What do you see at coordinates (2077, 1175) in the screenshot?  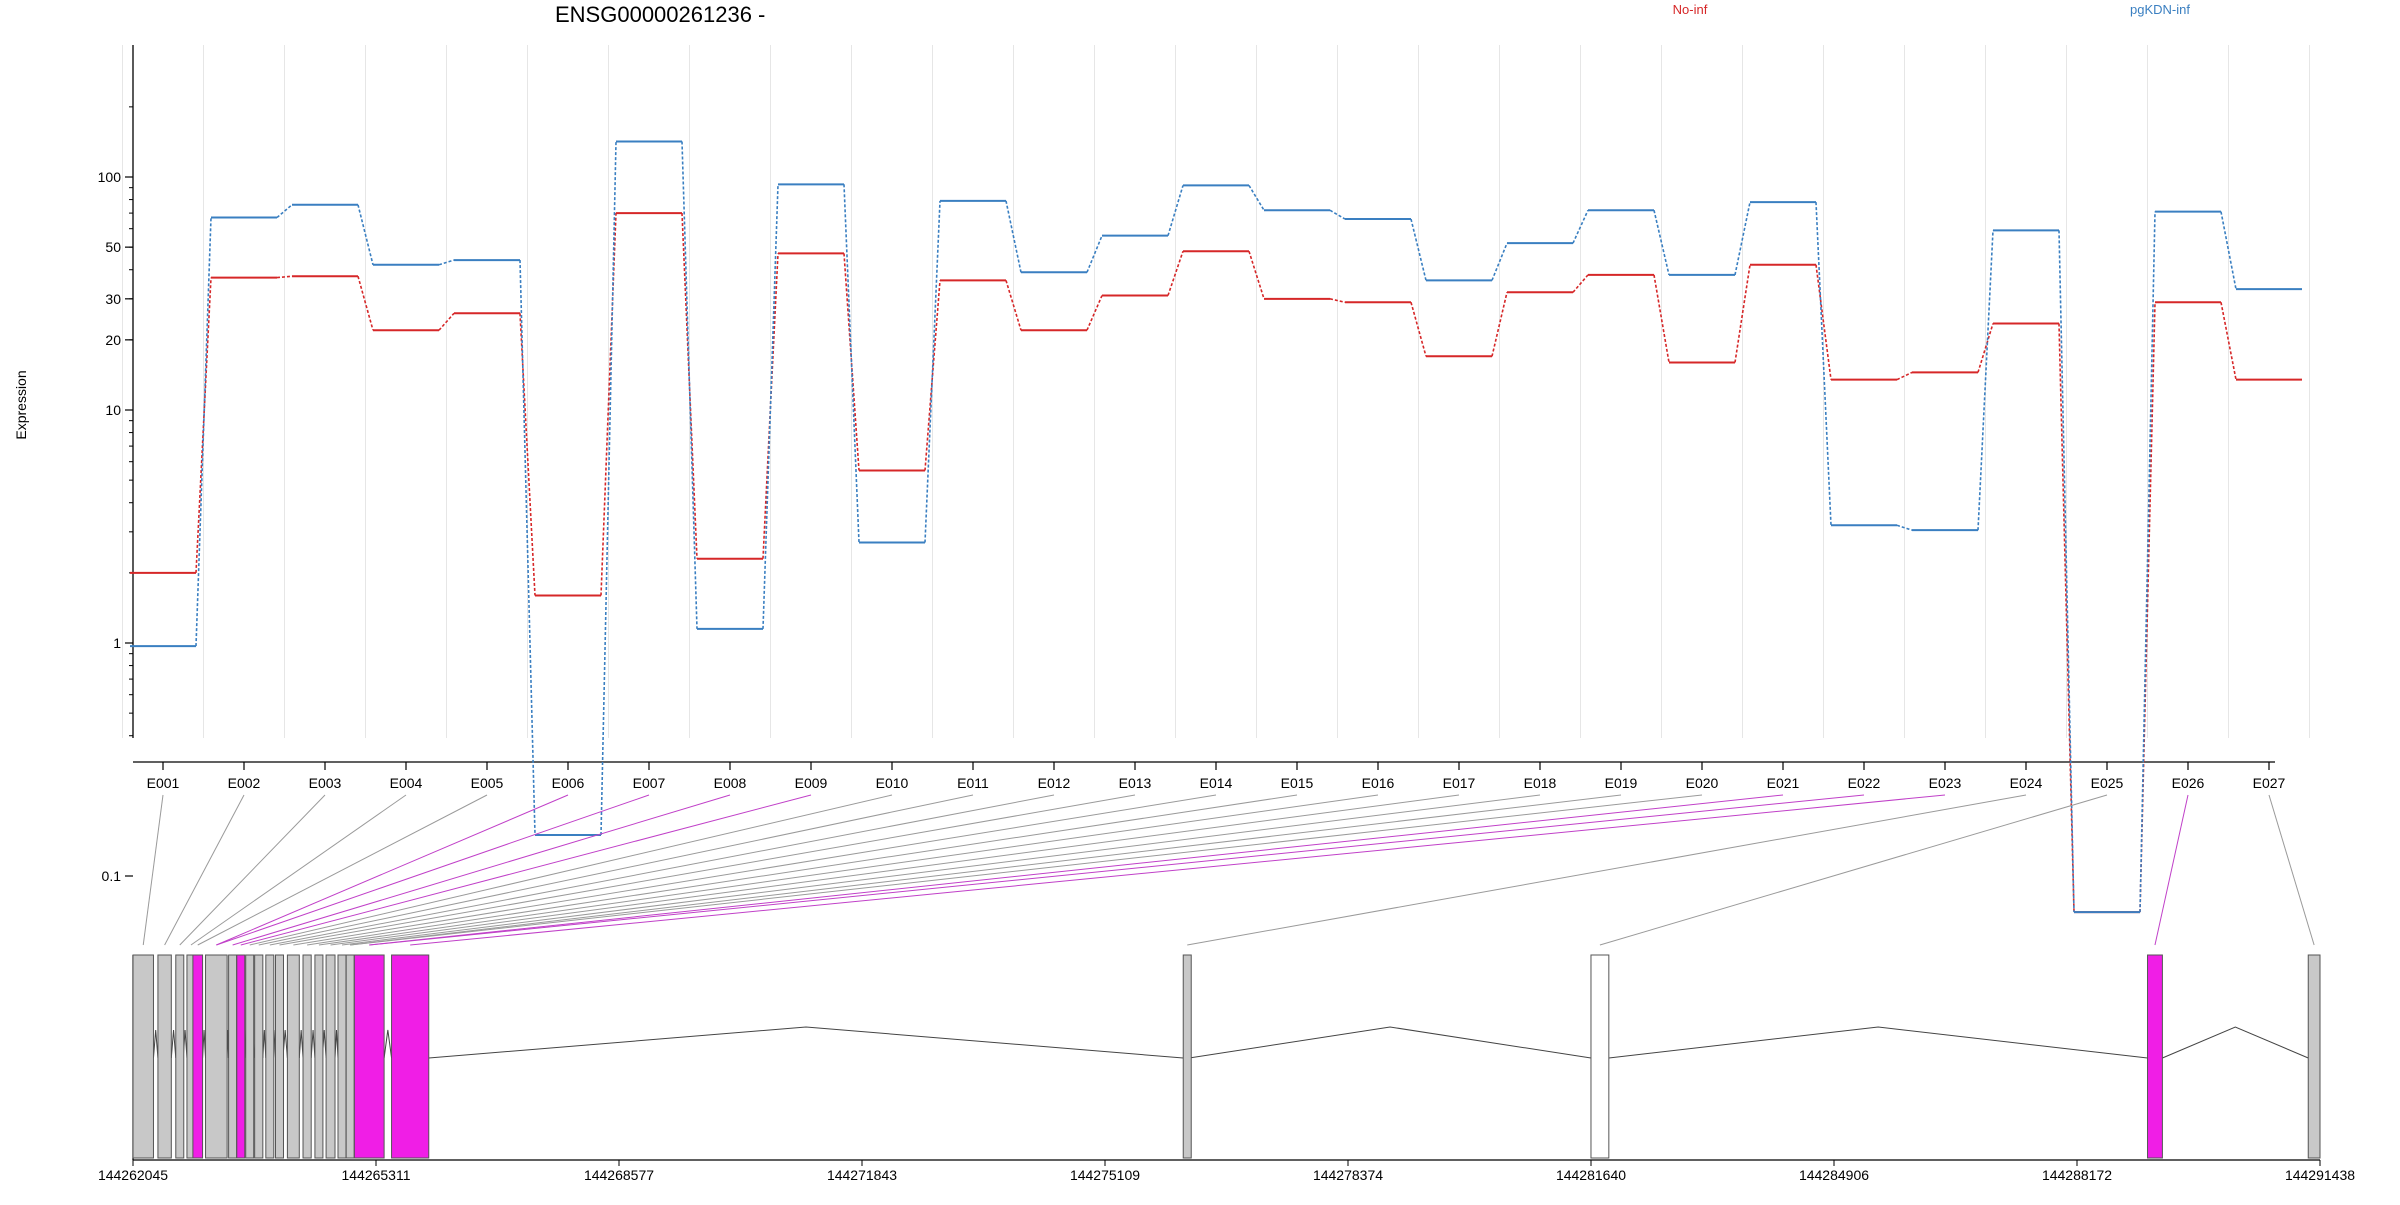 I see `coord-label: 144288172` at bounding box center [2077, 1175].